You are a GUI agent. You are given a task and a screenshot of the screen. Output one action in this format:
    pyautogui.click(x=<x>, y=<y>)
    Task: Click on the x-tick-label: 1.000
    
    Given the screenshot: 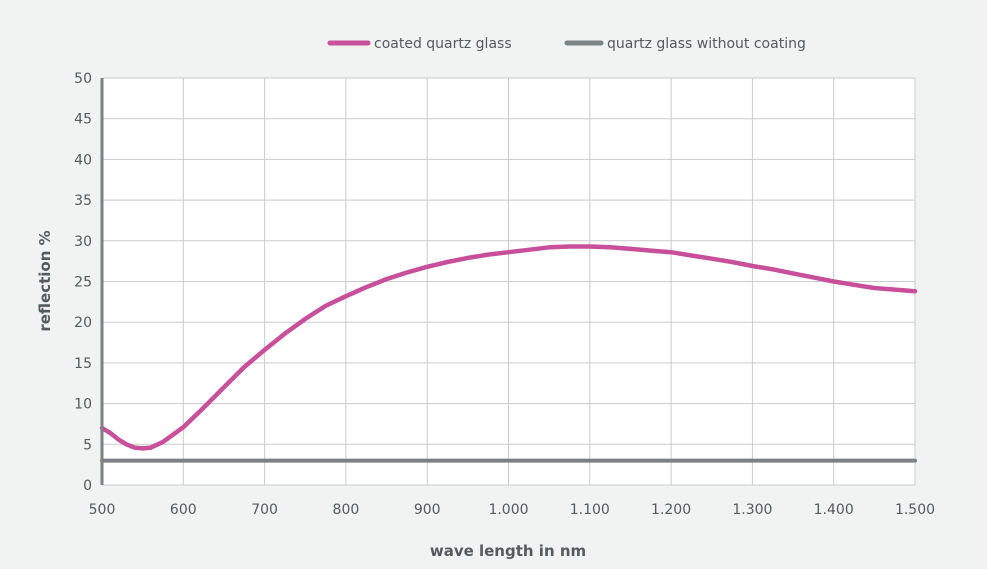 What is the action you would take?
    pyautogui.click(x=508, y=510)
    